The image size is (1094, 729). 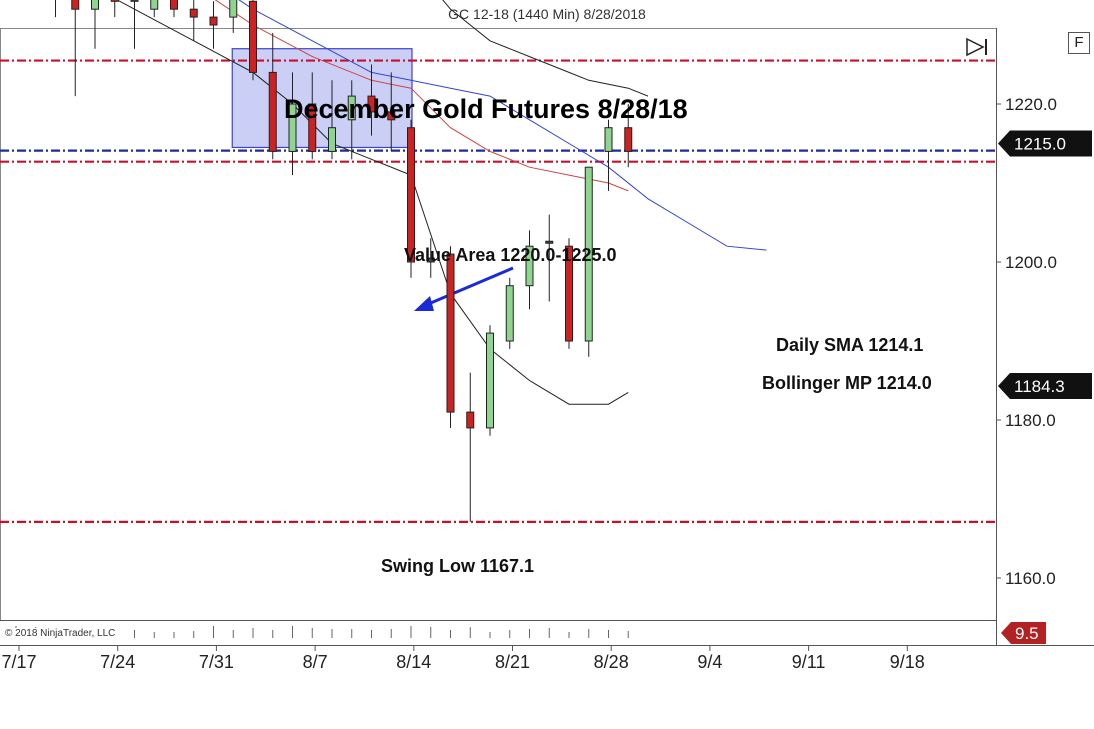 What do you see at coordinates (1079, 43) in the screenshot?
I see `f-button: F` at bounding box center [1079, 43].